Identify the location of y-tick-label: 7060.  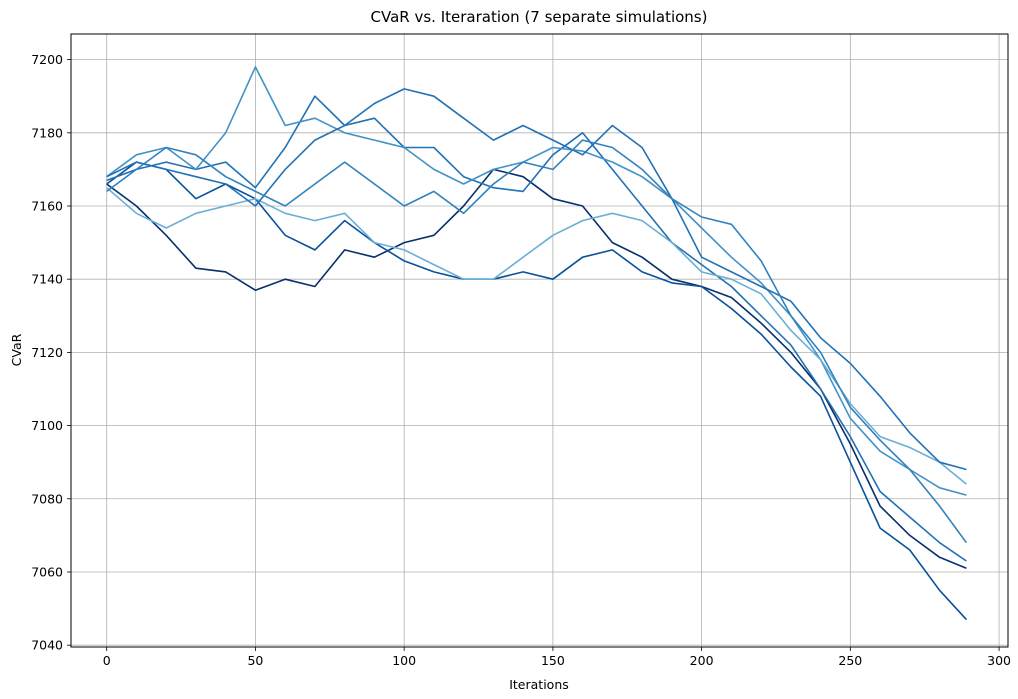
(47, 571).